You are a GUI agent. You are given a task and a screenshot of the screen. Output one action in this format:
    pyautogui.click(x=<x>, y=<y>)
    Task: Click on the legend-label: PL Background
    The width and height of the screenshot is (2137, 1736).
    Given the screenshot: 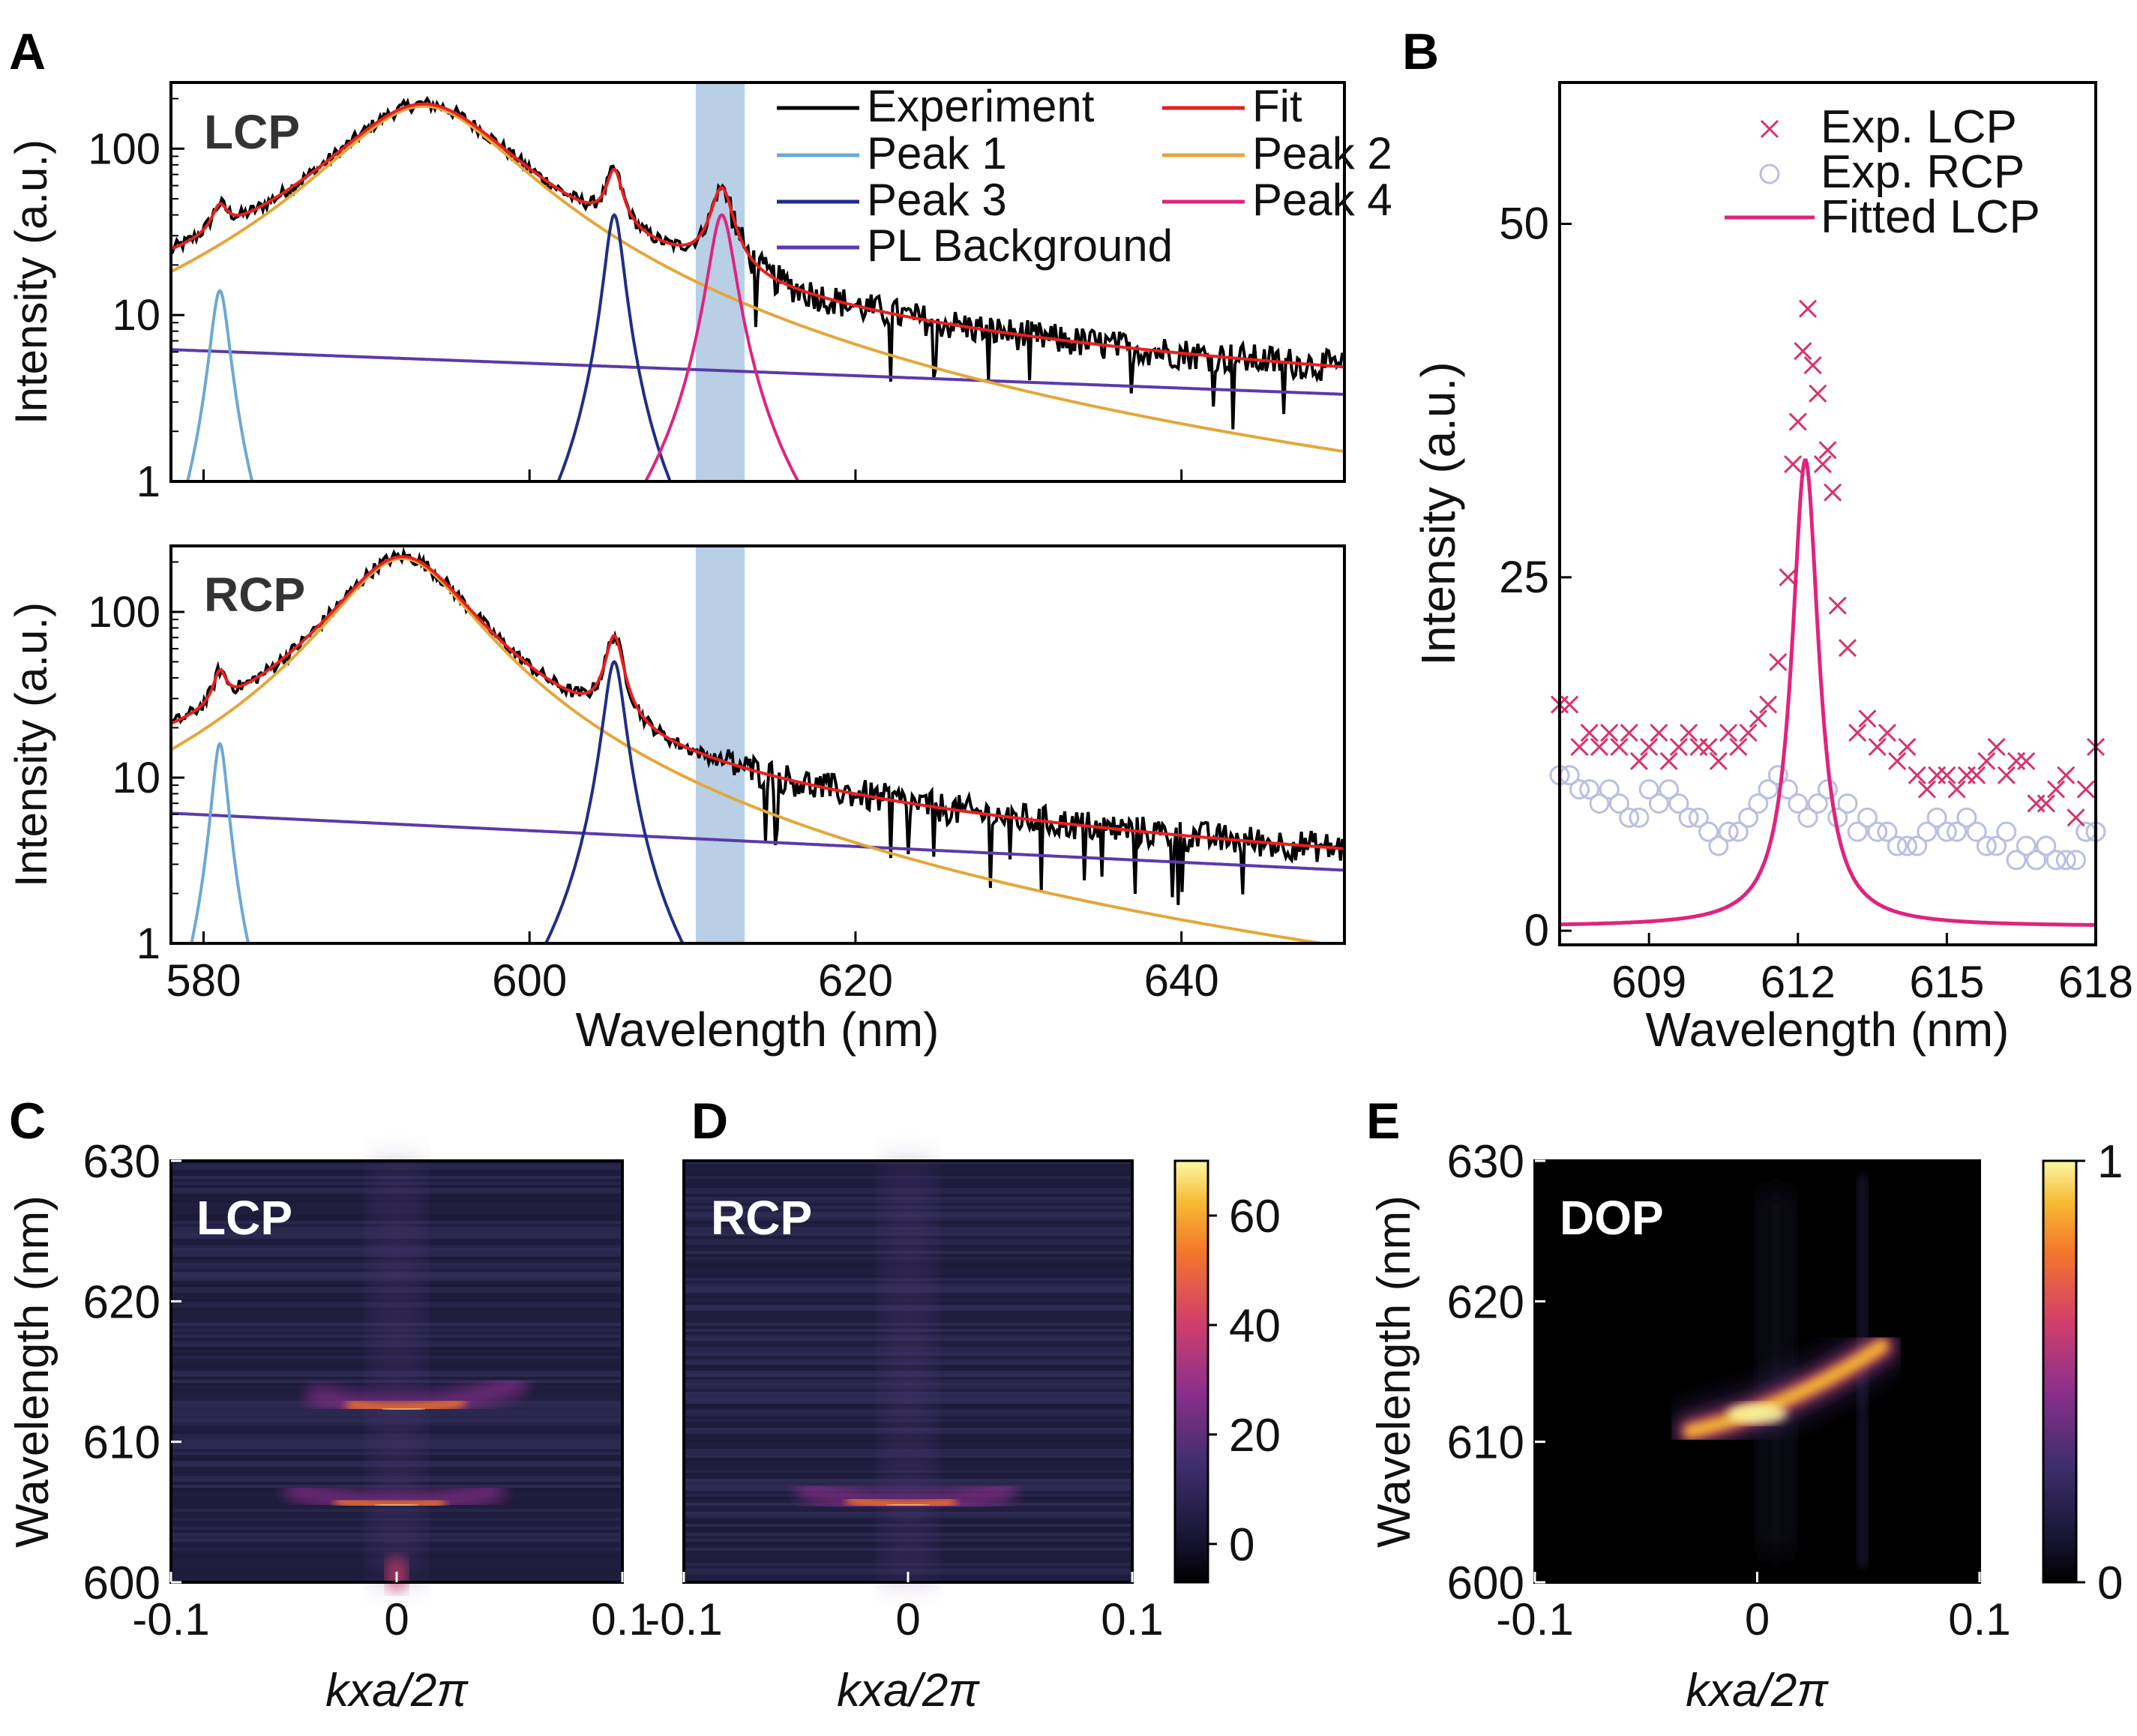 What is the action you would take?
    pyautogui.click(x=1020, y=245)
    